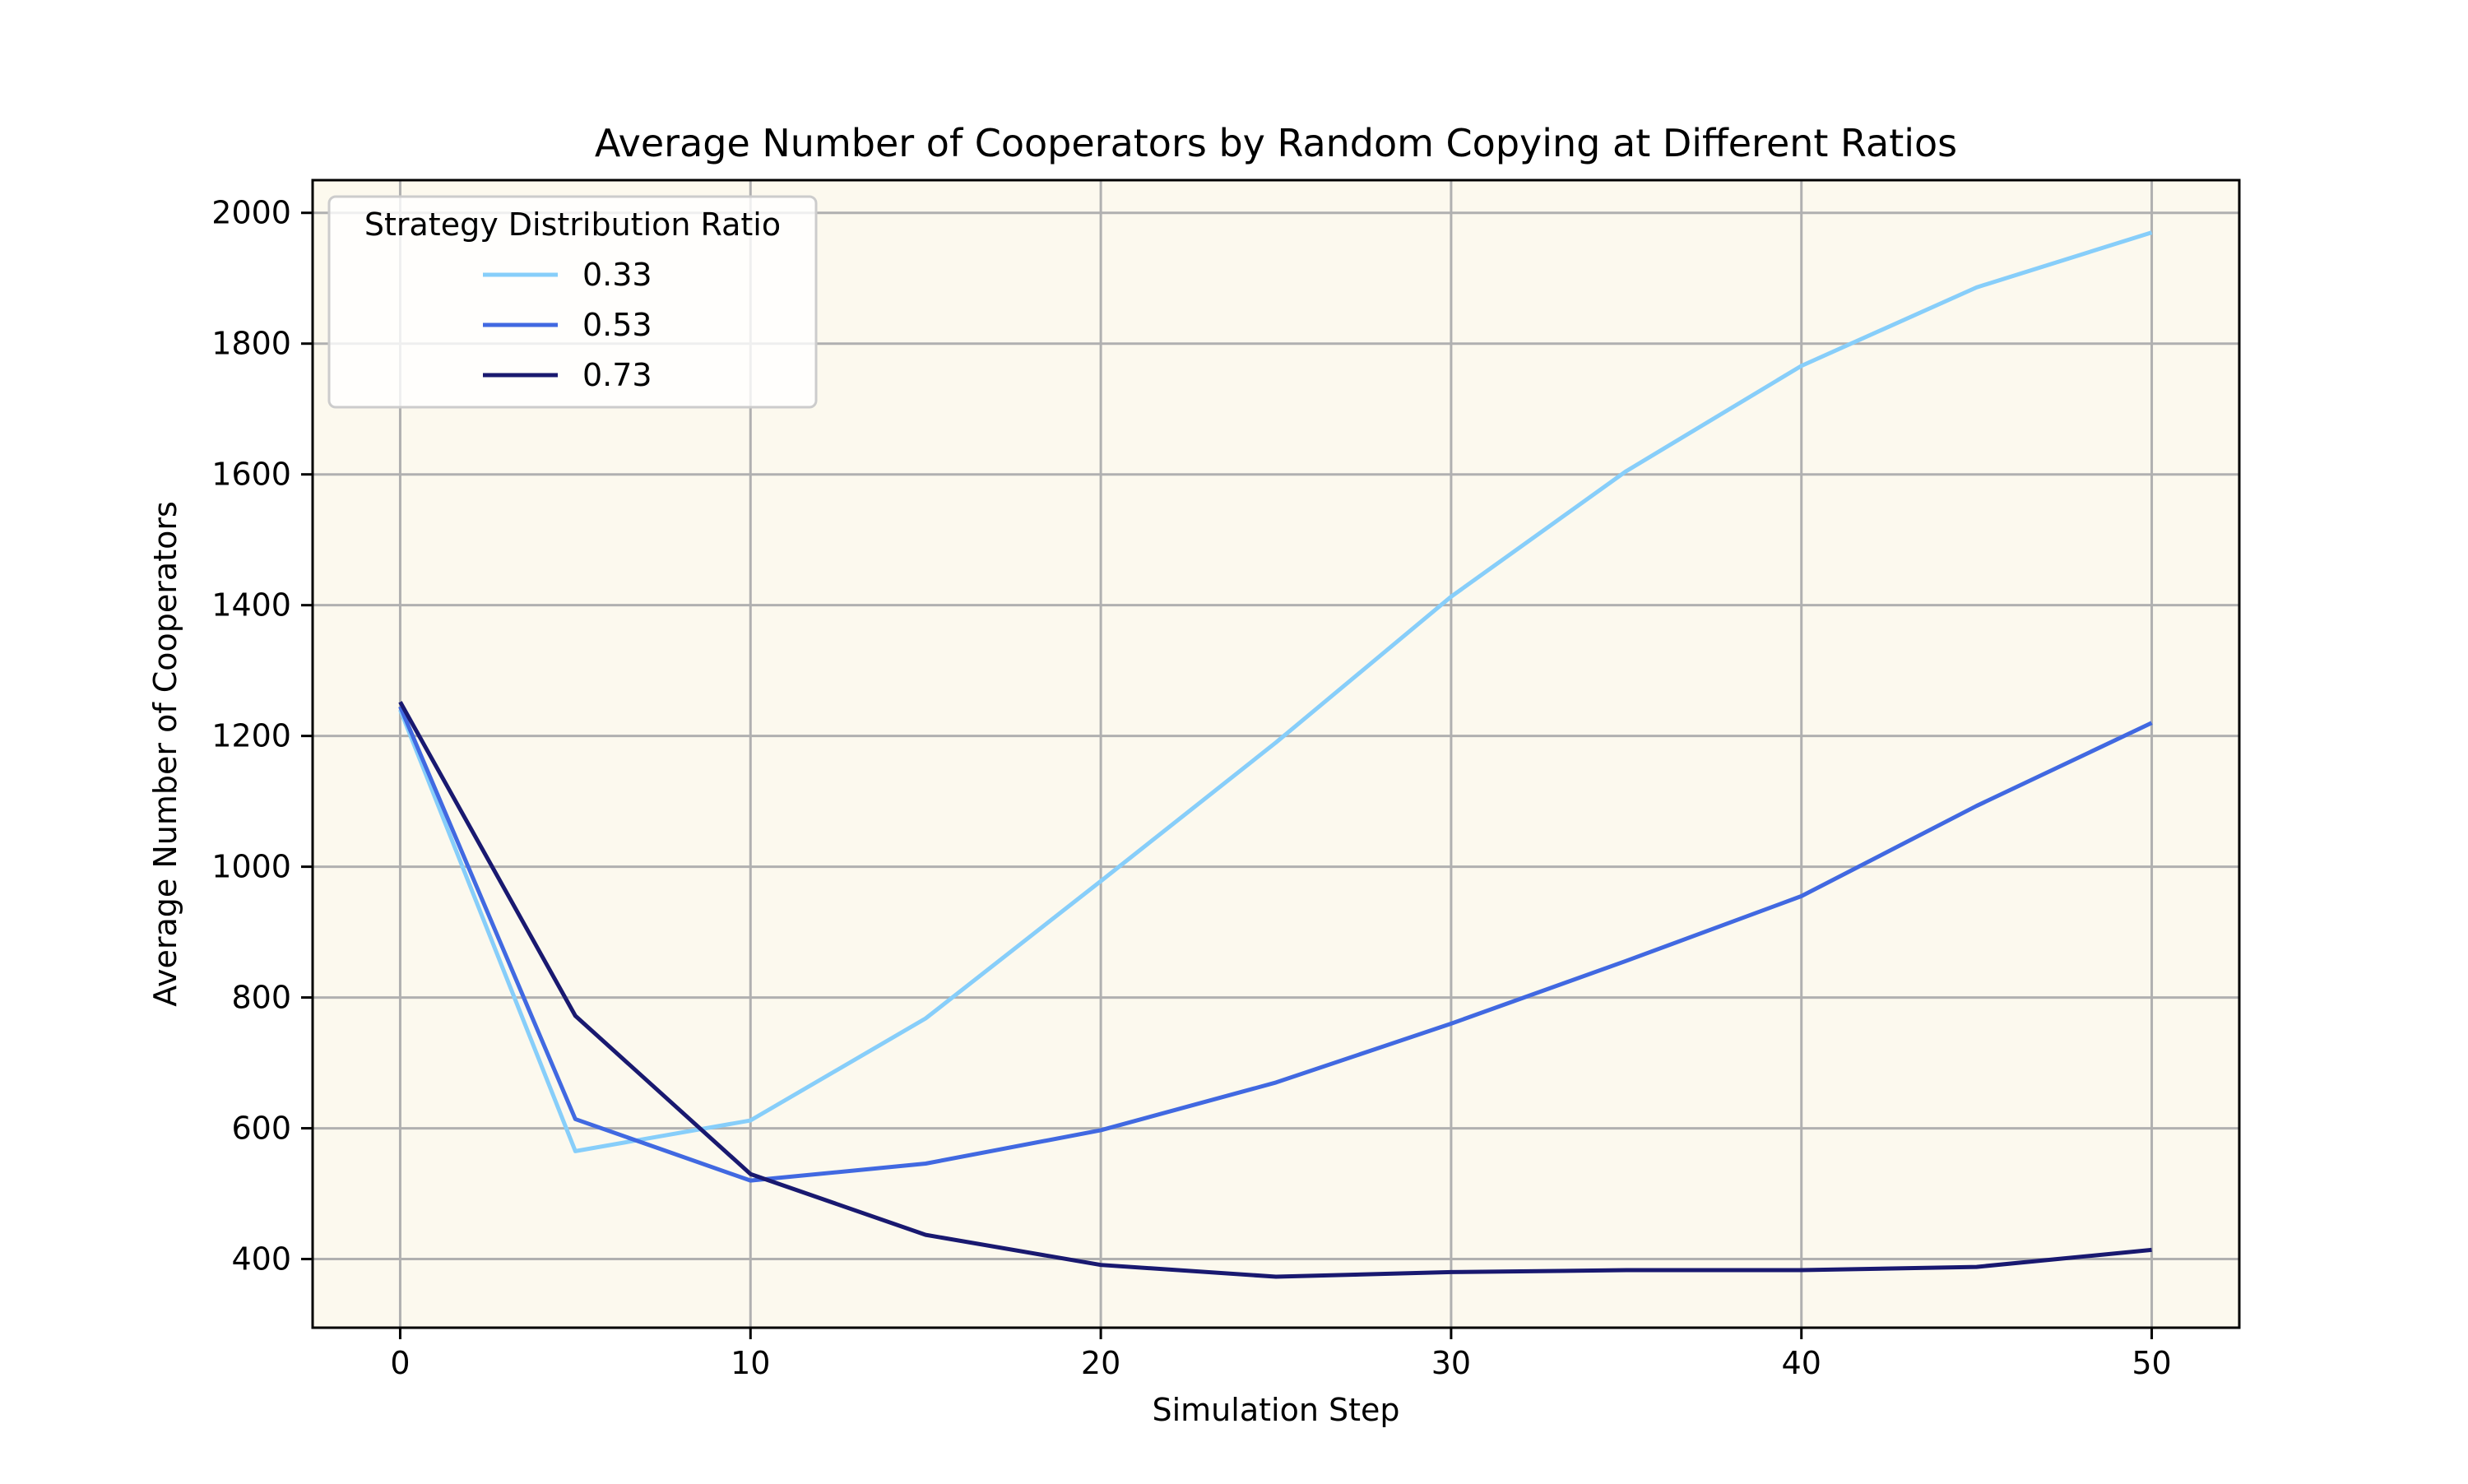 This screenshot has width=2468, height=1484. Describe the element at coordinates (2151, 1363) in the screenshot. I see `x-tick-label: 50` at that location.